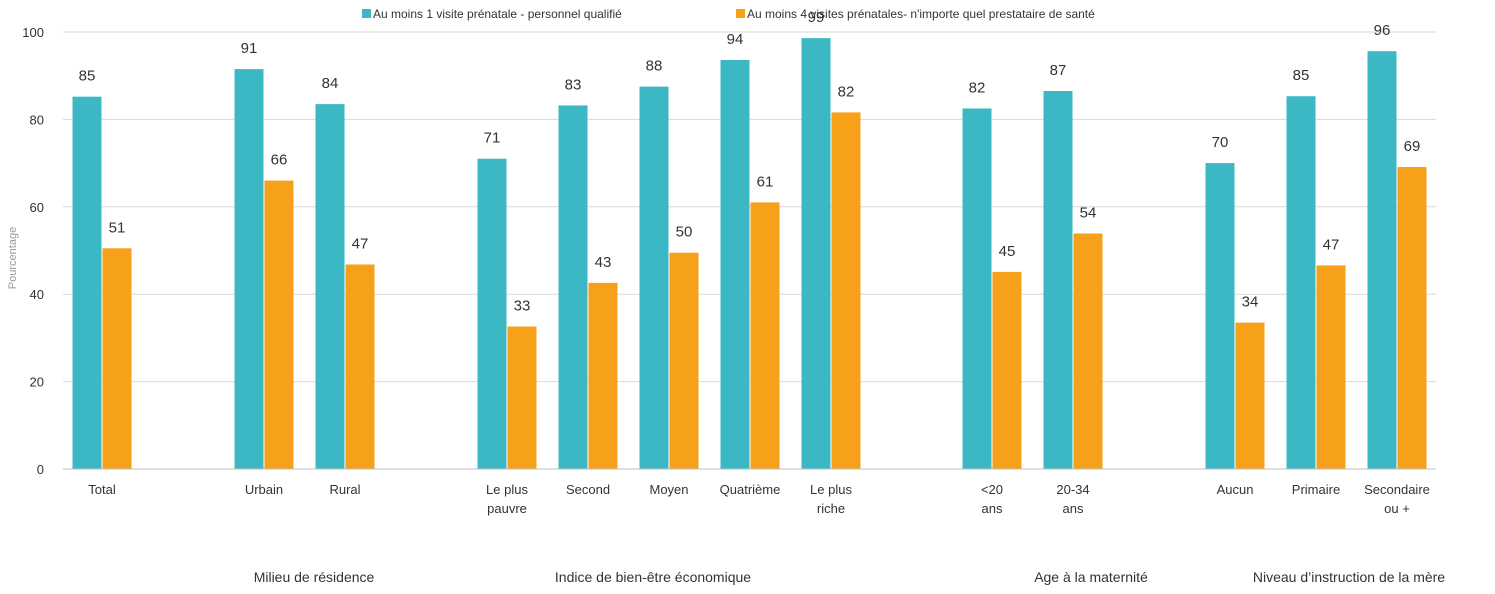 This screenshot has height=594, width=1495. What do you see at coordinates (684, 232) in the screenshot?
I see `data-label: 50` at bounding box center [684, 232].